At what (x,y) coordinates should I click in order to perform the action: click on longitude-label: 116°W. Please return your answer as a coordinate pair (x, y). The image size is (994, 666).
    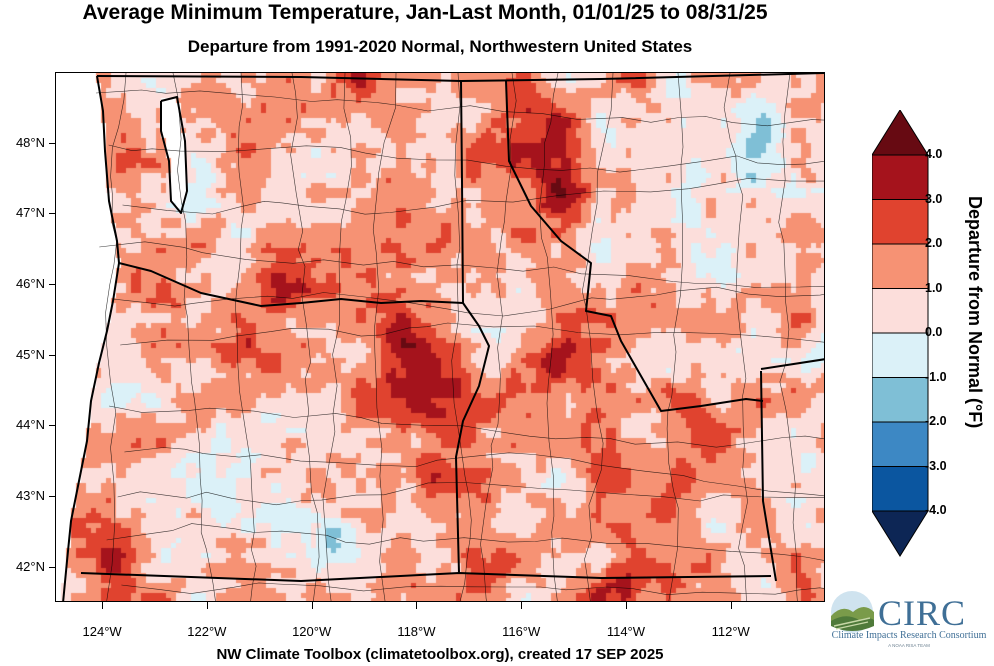
    Looking at the image, I should click on (521, 631).